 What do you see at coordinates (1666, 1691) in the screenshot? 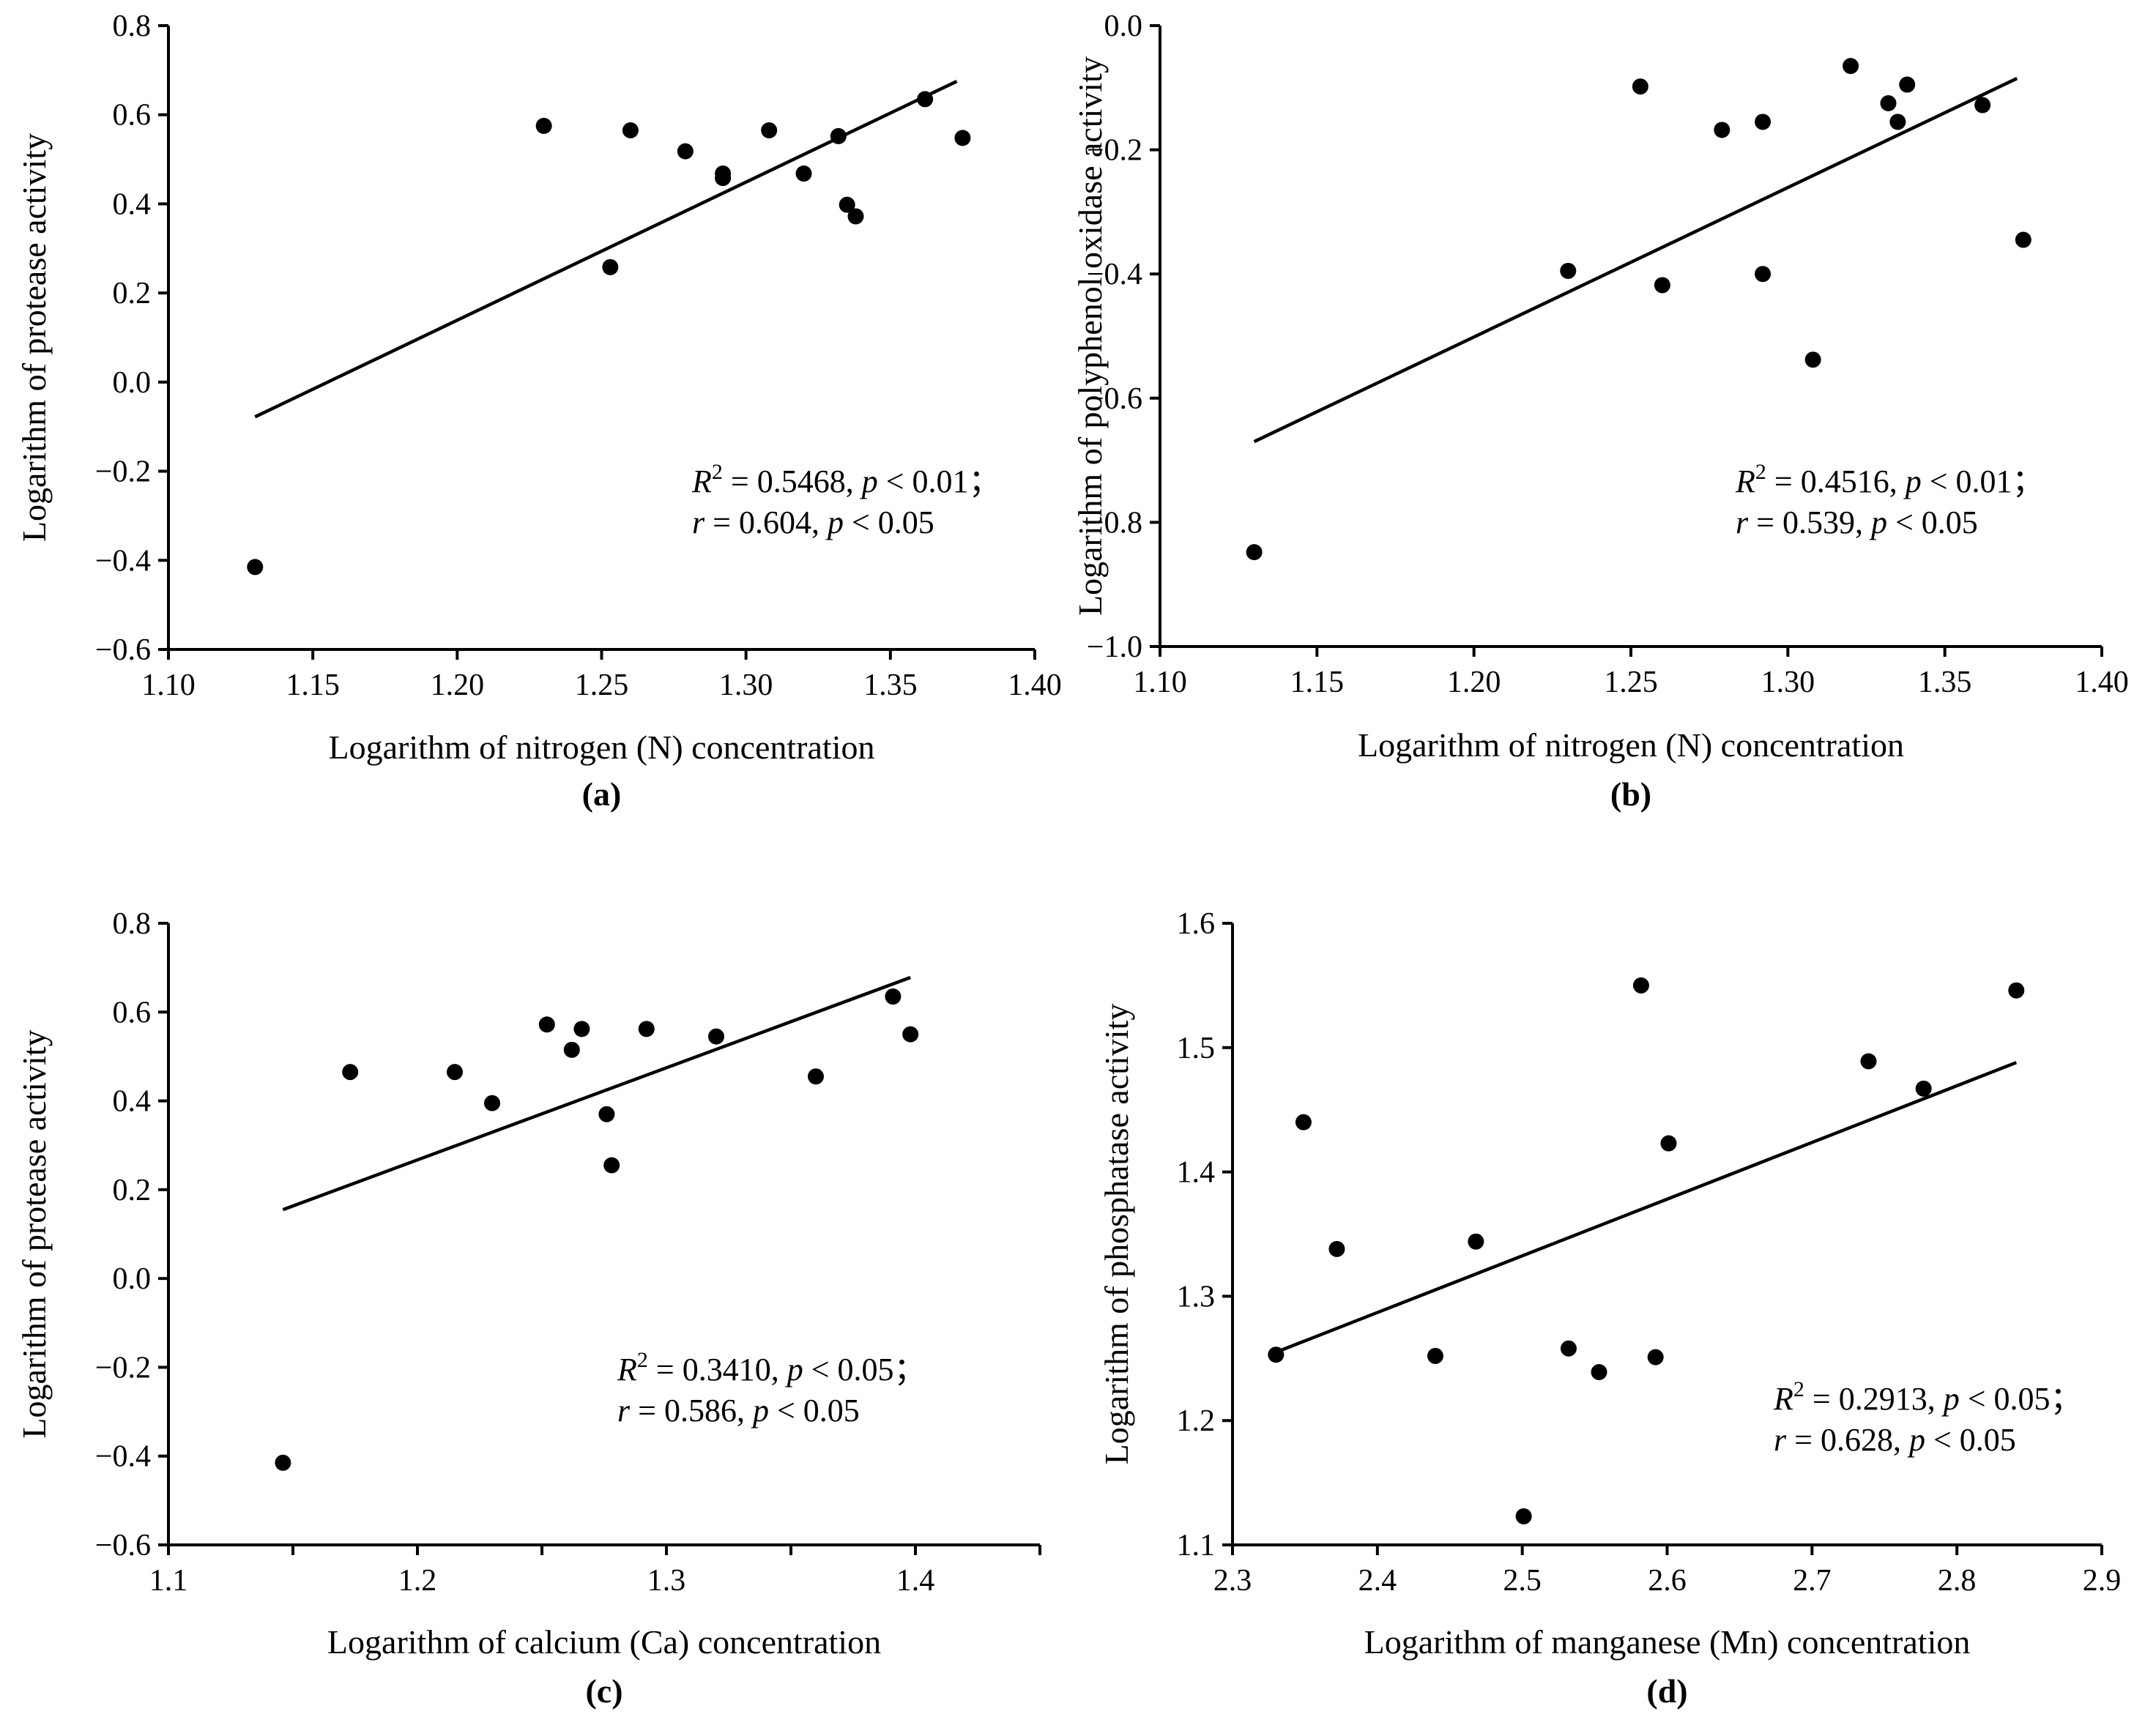
I see `panel-label: (d)` at bounding box center [1666, 1691].